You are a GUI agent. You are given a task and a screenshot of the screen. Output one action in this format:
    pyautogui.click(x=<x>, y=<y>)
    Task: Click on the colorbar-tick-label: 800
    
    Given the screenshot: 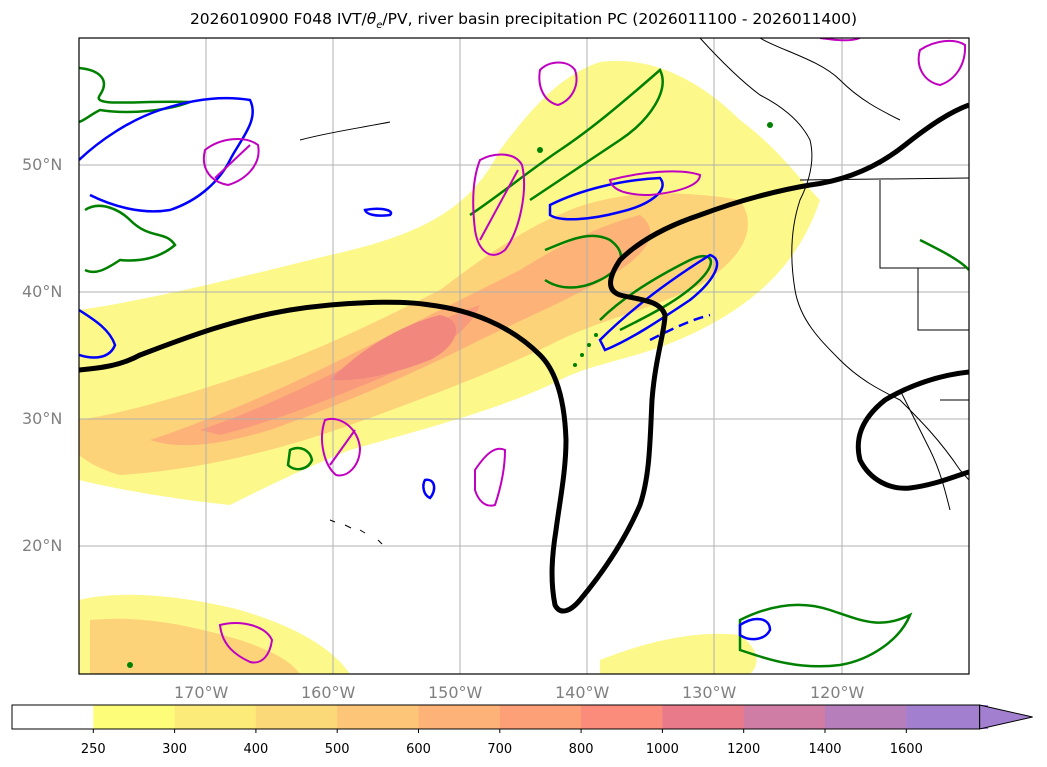 What is the action you would take?
    pyautogui.click(x=581, y=749)
    